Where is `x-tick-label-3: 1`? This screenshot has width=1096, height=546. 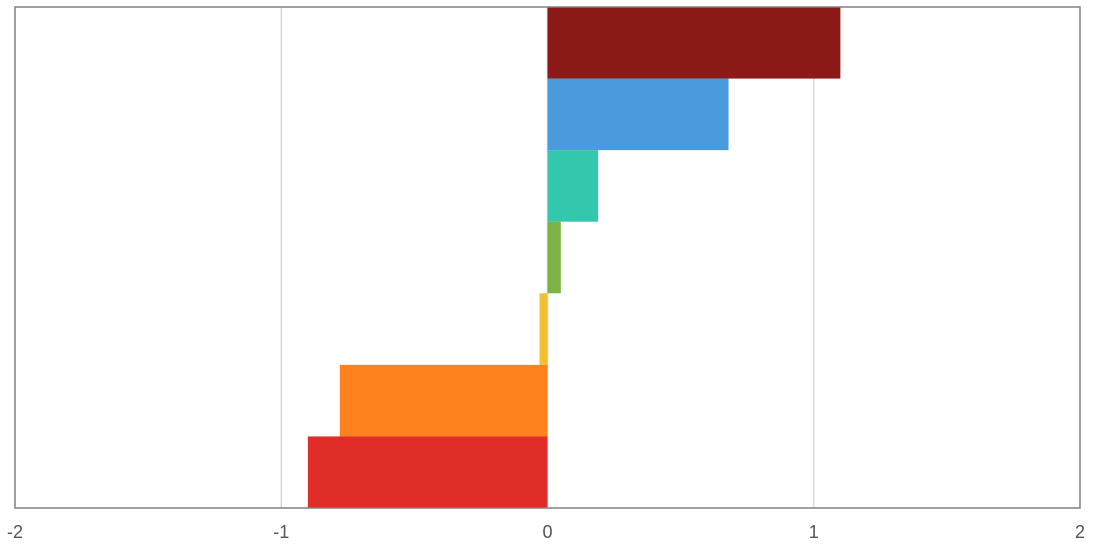 x-tick-label-3: 1 is located at coordinates (814, 532).